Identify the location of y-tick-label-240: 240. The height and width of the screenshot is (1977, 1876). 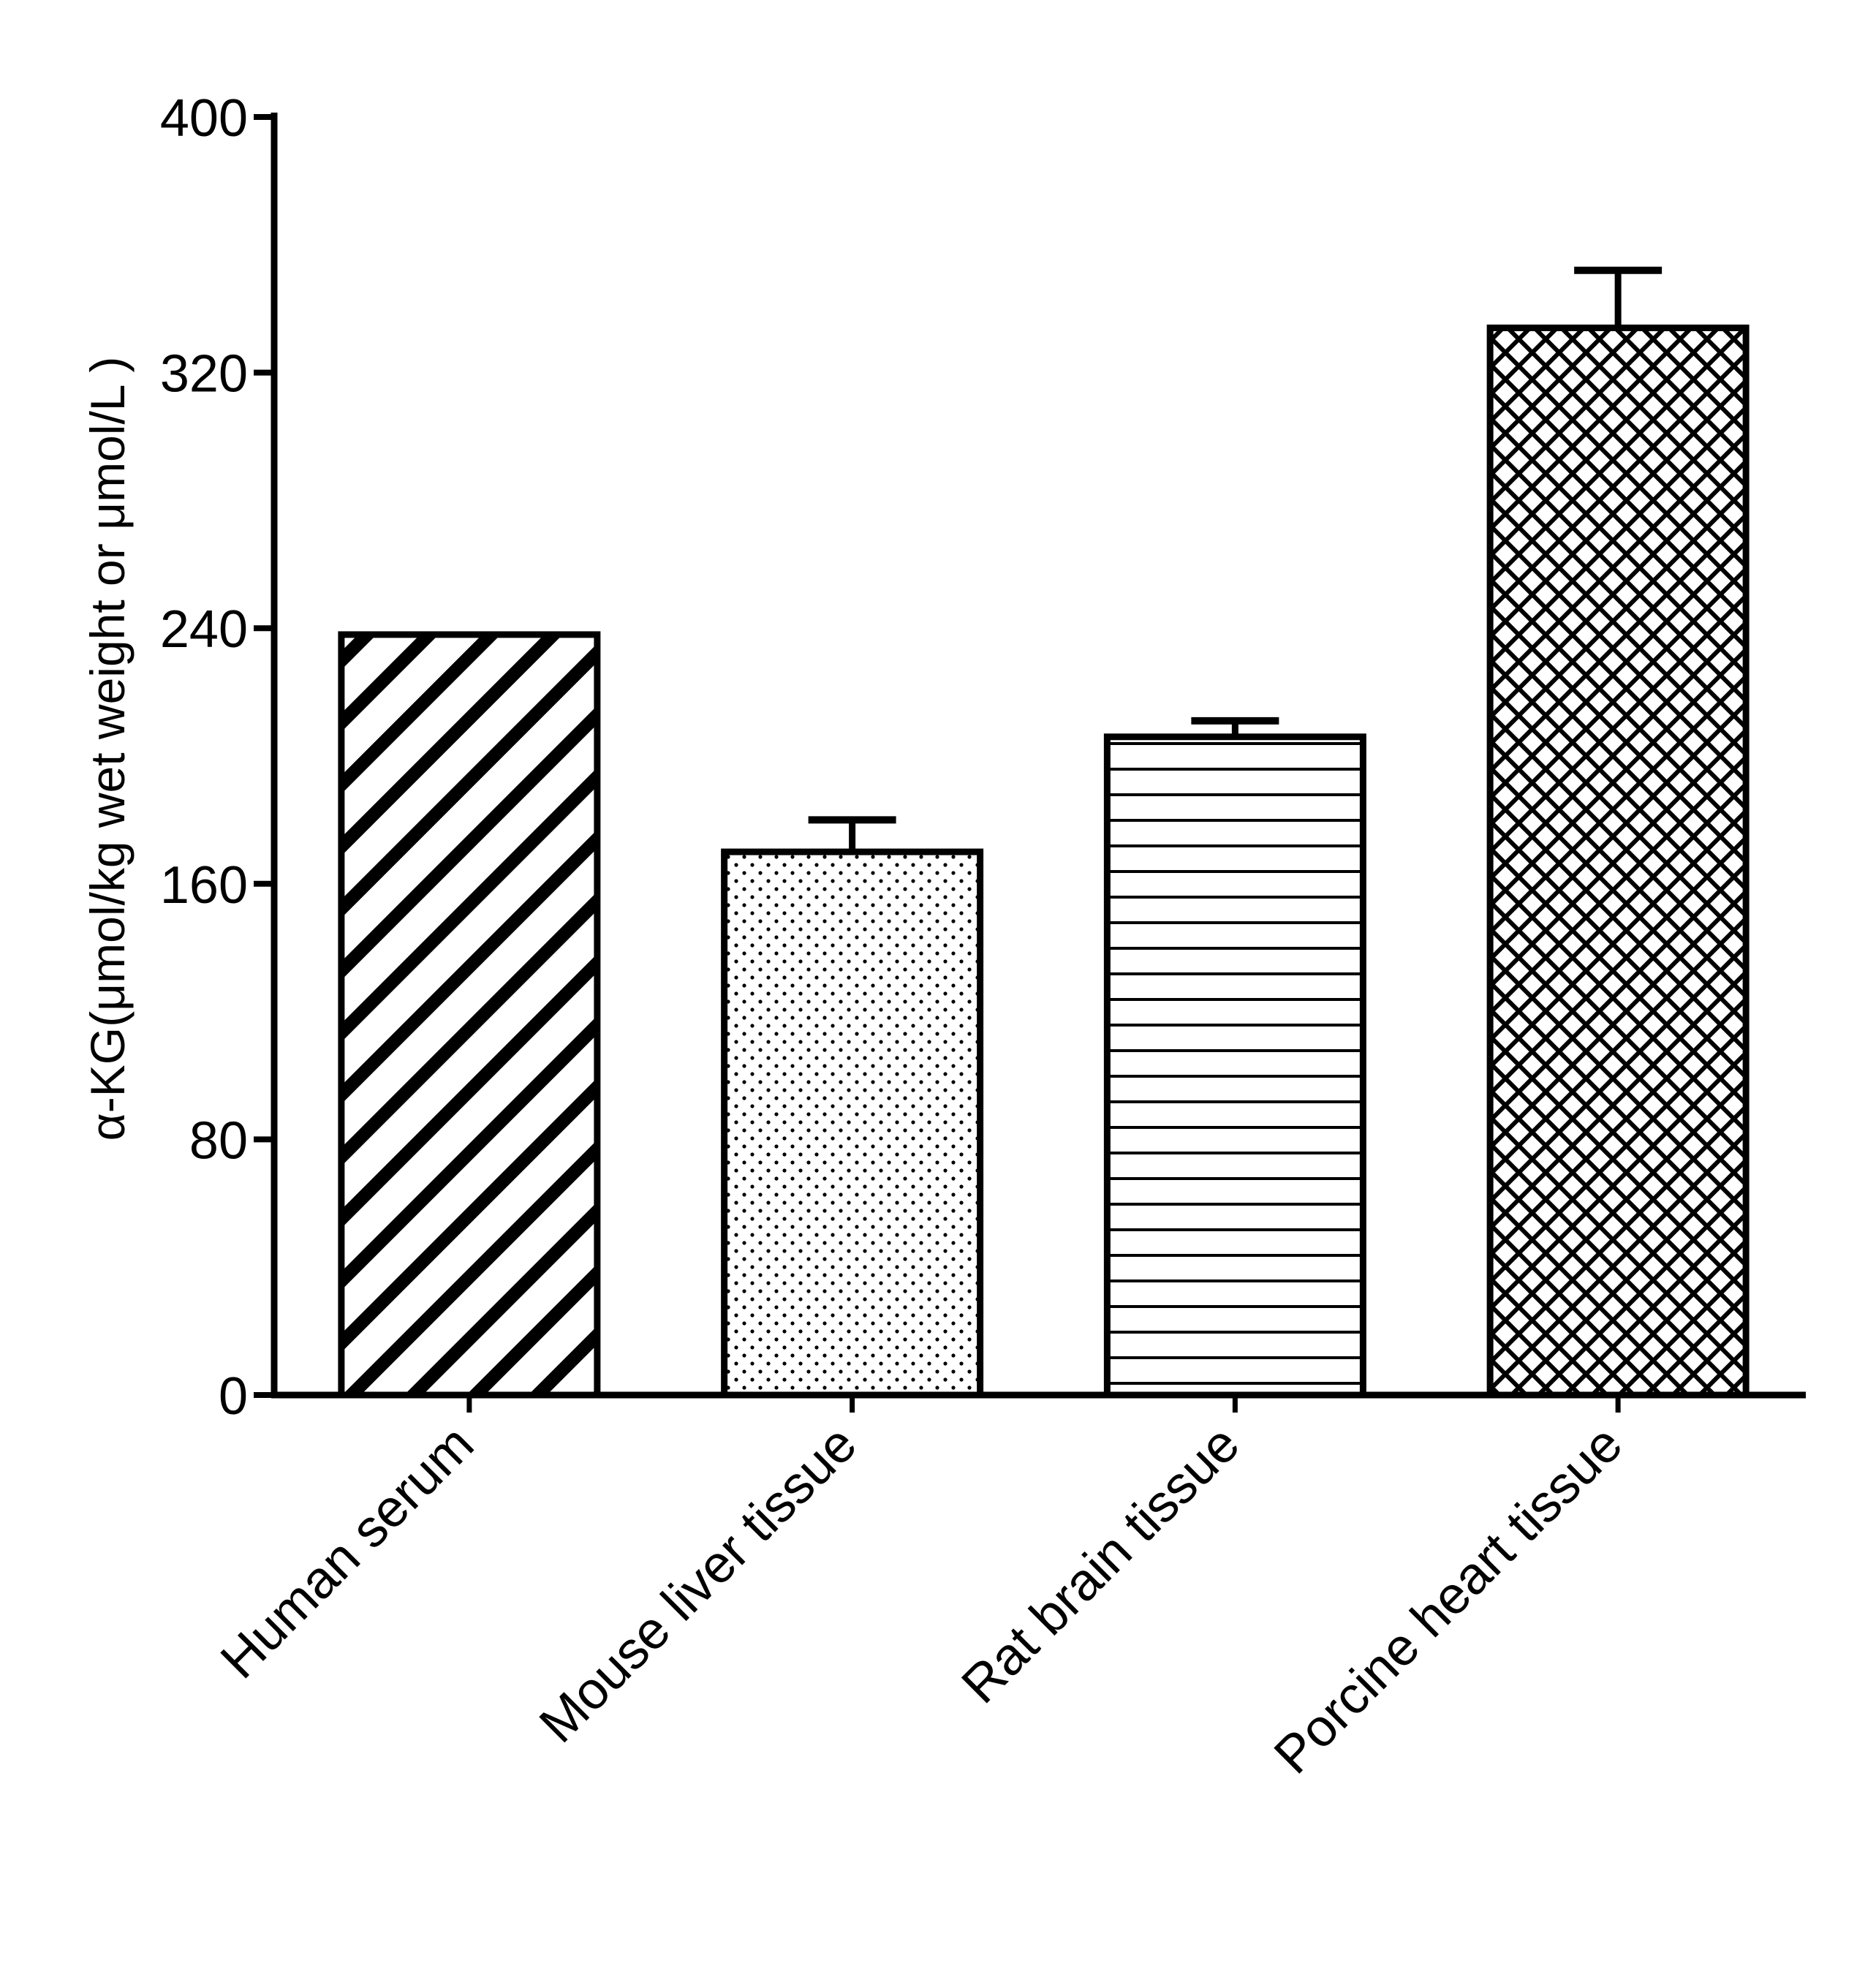
(204, 629).